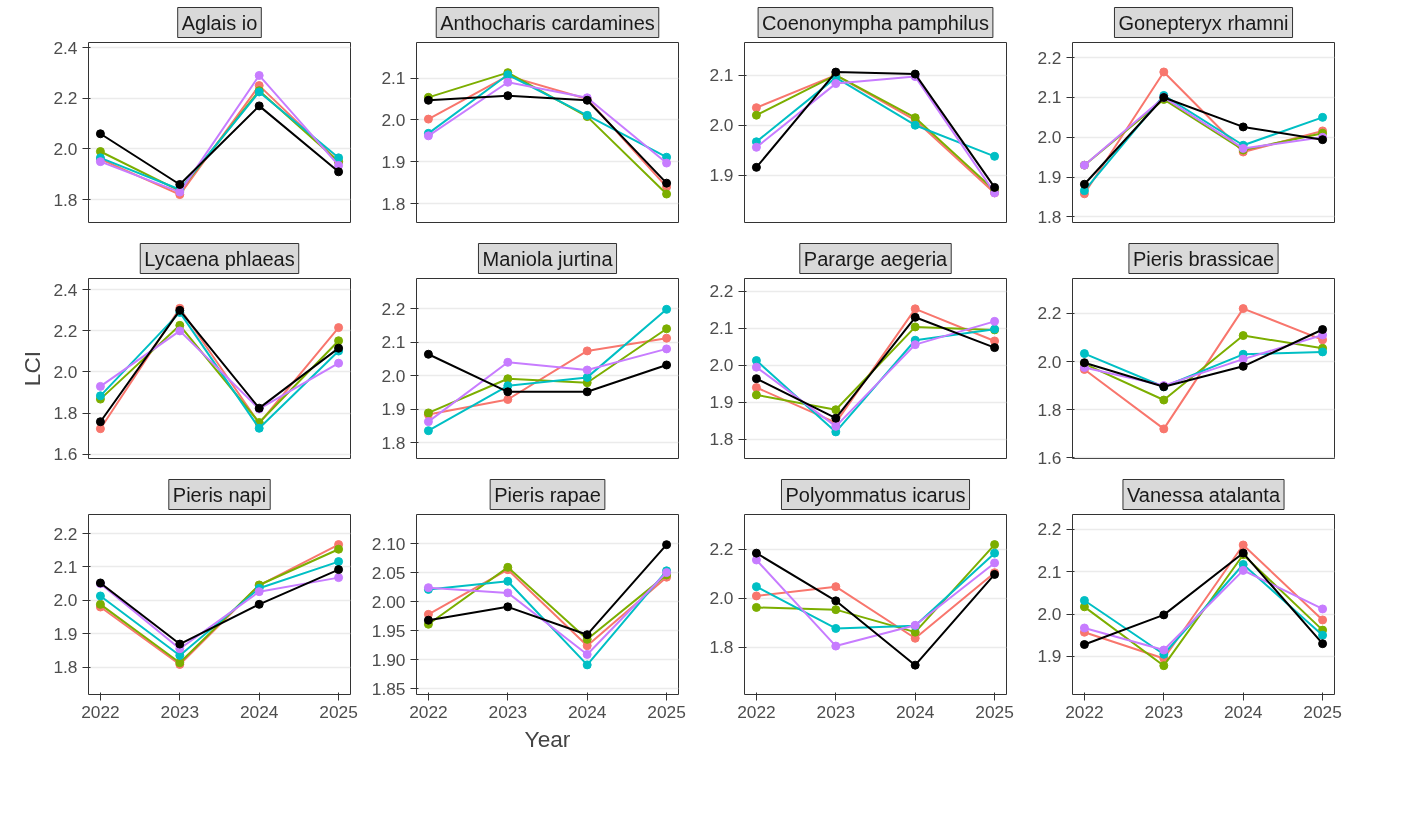 The image size is (1427, 837). What do you see at coordinates (547, 22) in the screenshot?
I see `chart-title: Anthocharis cardamines` at bounding box center [547, 22].